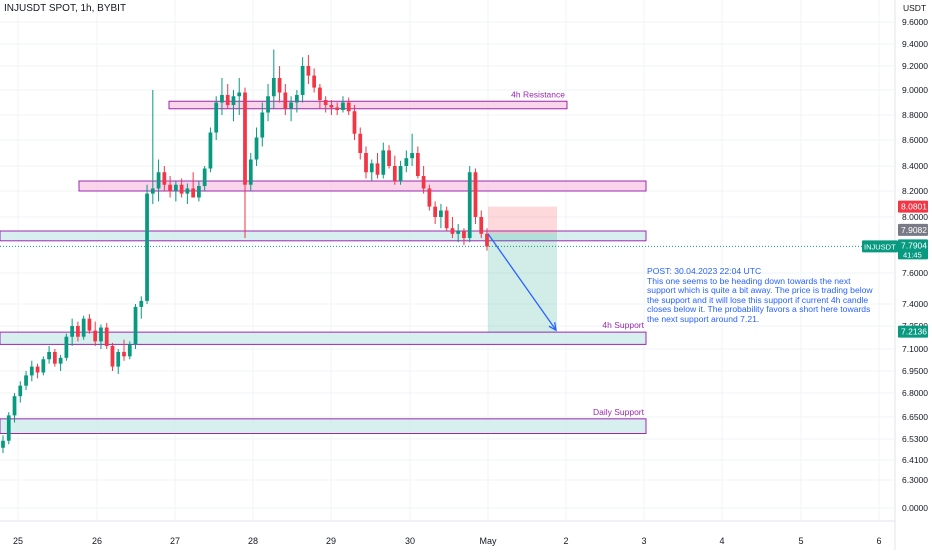 This screenshot has height=555, width=932. I want to click on forecast-arrow, so click(522, 282).